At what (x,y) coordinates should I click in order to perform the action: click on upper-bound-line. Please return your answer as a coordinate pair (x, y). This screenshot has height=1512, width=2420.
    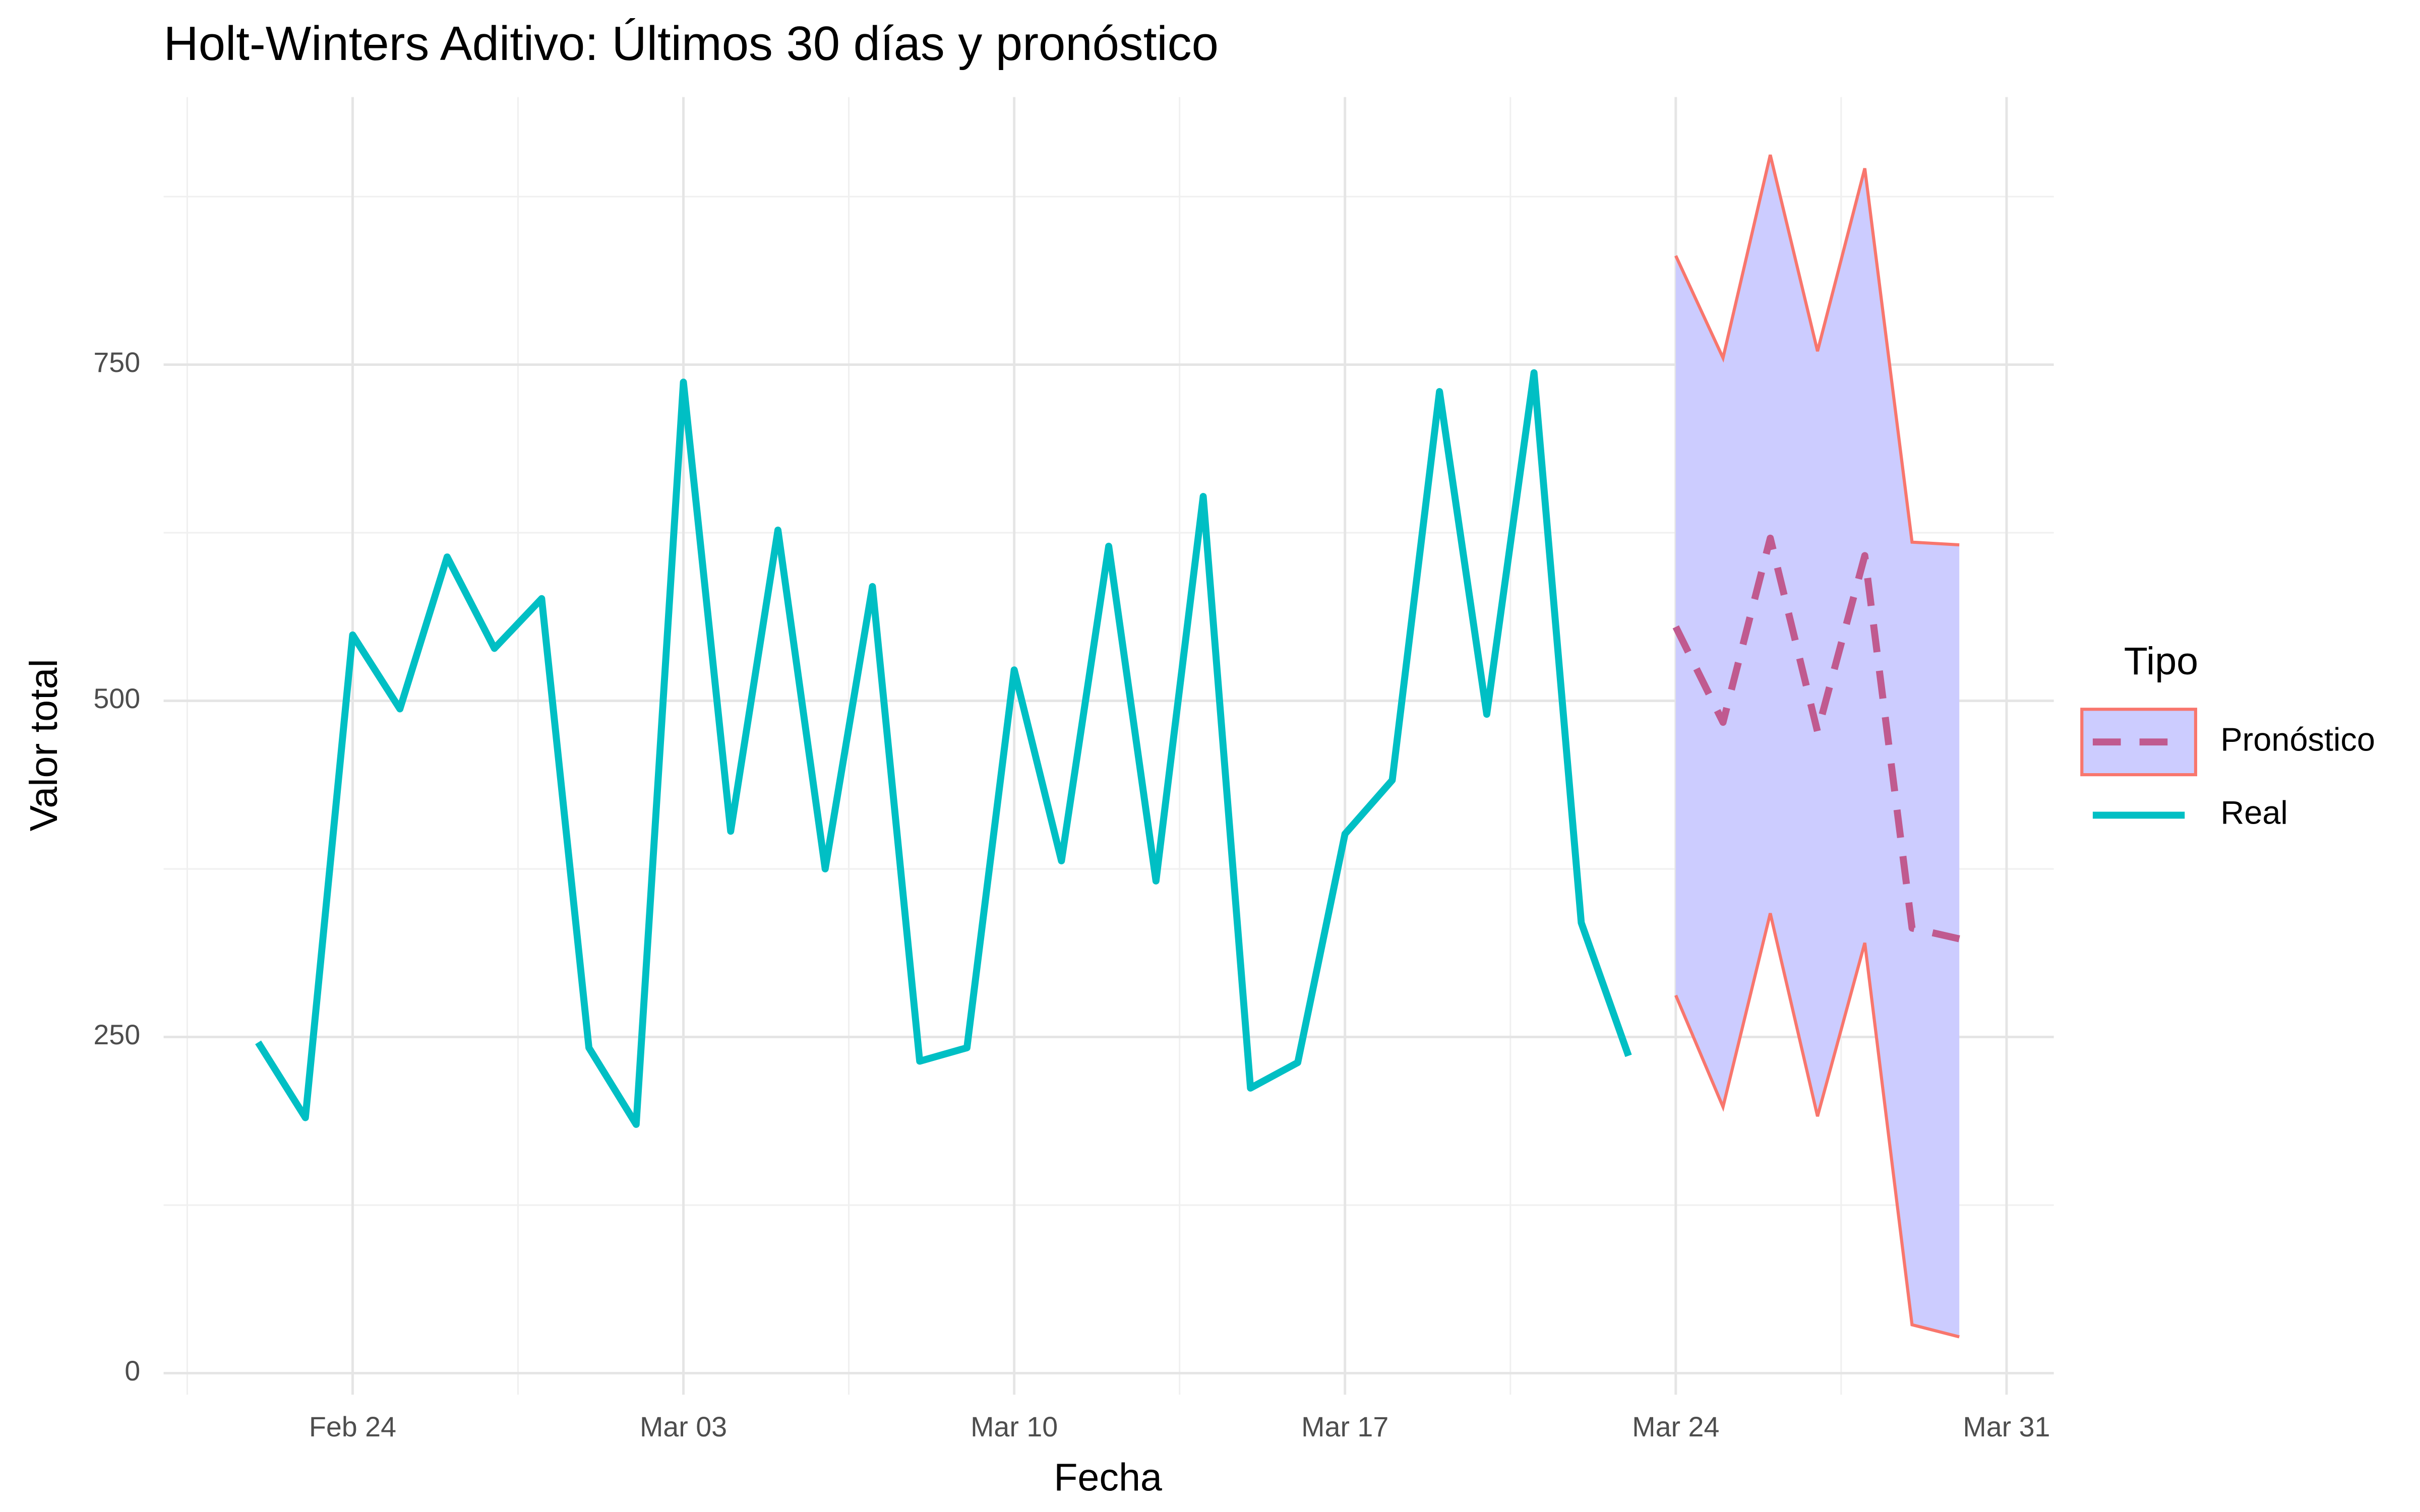
    Looking at the image, I should click on (1817, 350).